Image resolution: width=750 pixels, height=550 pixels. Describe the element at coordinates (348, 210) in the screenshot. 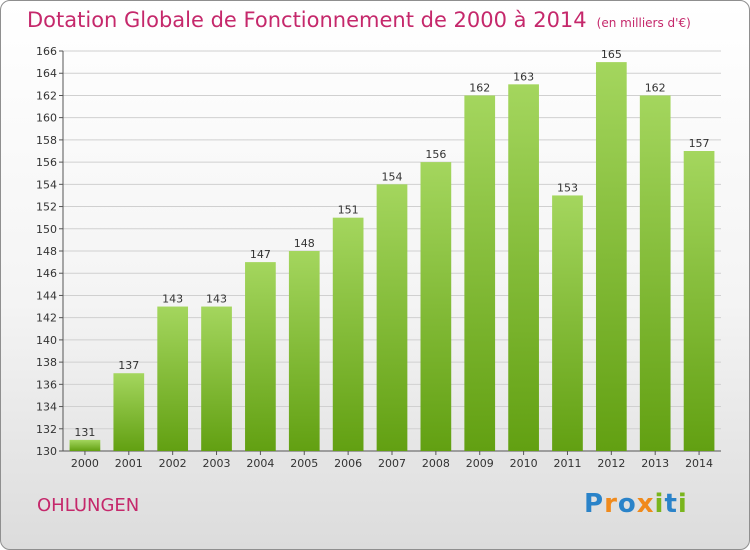

I see `data-label: 151` at that location.